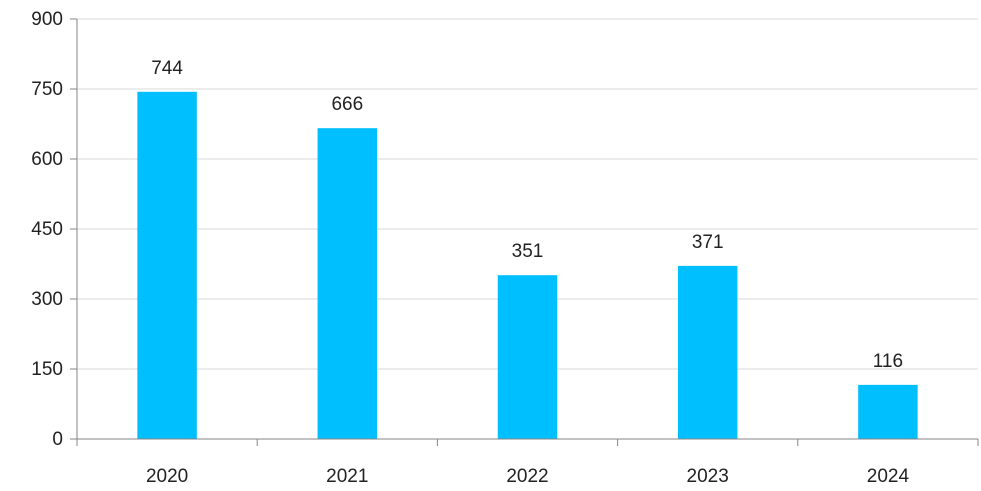 Image resolution: width=981 pixels, height=491 pixels. Describe the element at coordinates (57, 439) in the screenshot. I see `y-tick-label: 0` at that location.